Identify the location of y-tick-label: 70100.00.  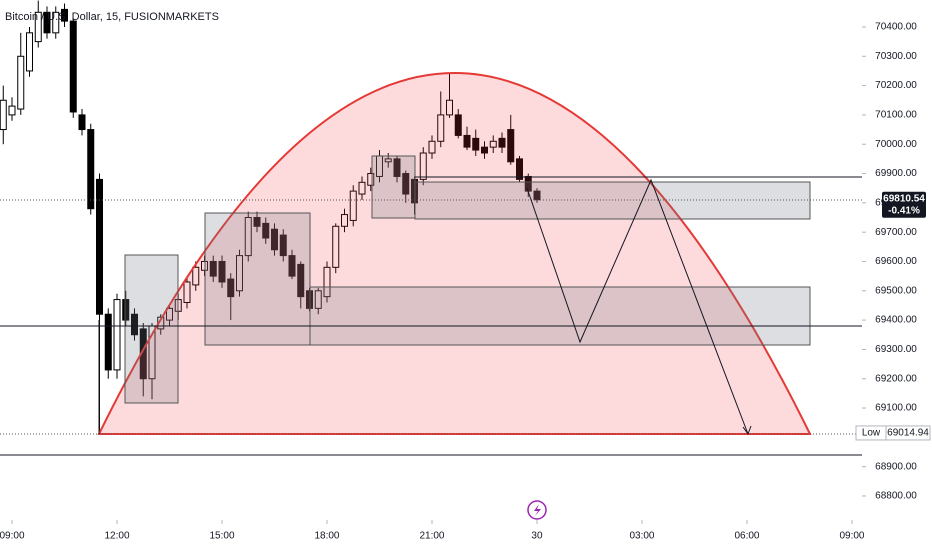
(896, 115).